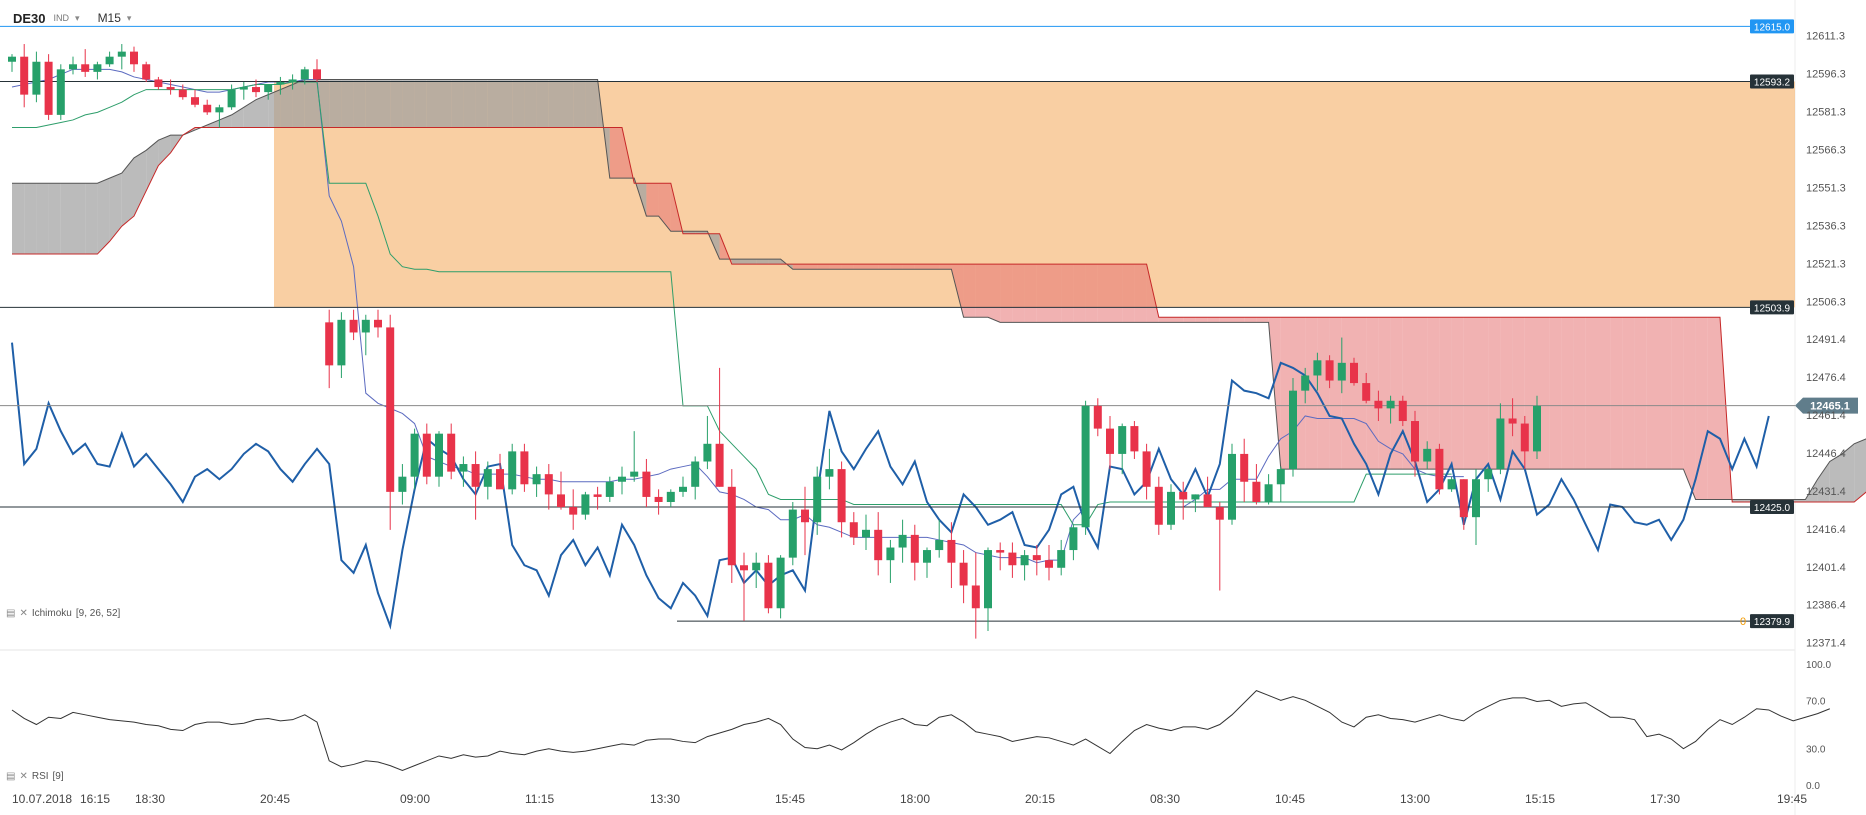  Describe the element at coordinates (1040, 799) in the screenshot. I see `time-tick-label: 20:15` at that location.